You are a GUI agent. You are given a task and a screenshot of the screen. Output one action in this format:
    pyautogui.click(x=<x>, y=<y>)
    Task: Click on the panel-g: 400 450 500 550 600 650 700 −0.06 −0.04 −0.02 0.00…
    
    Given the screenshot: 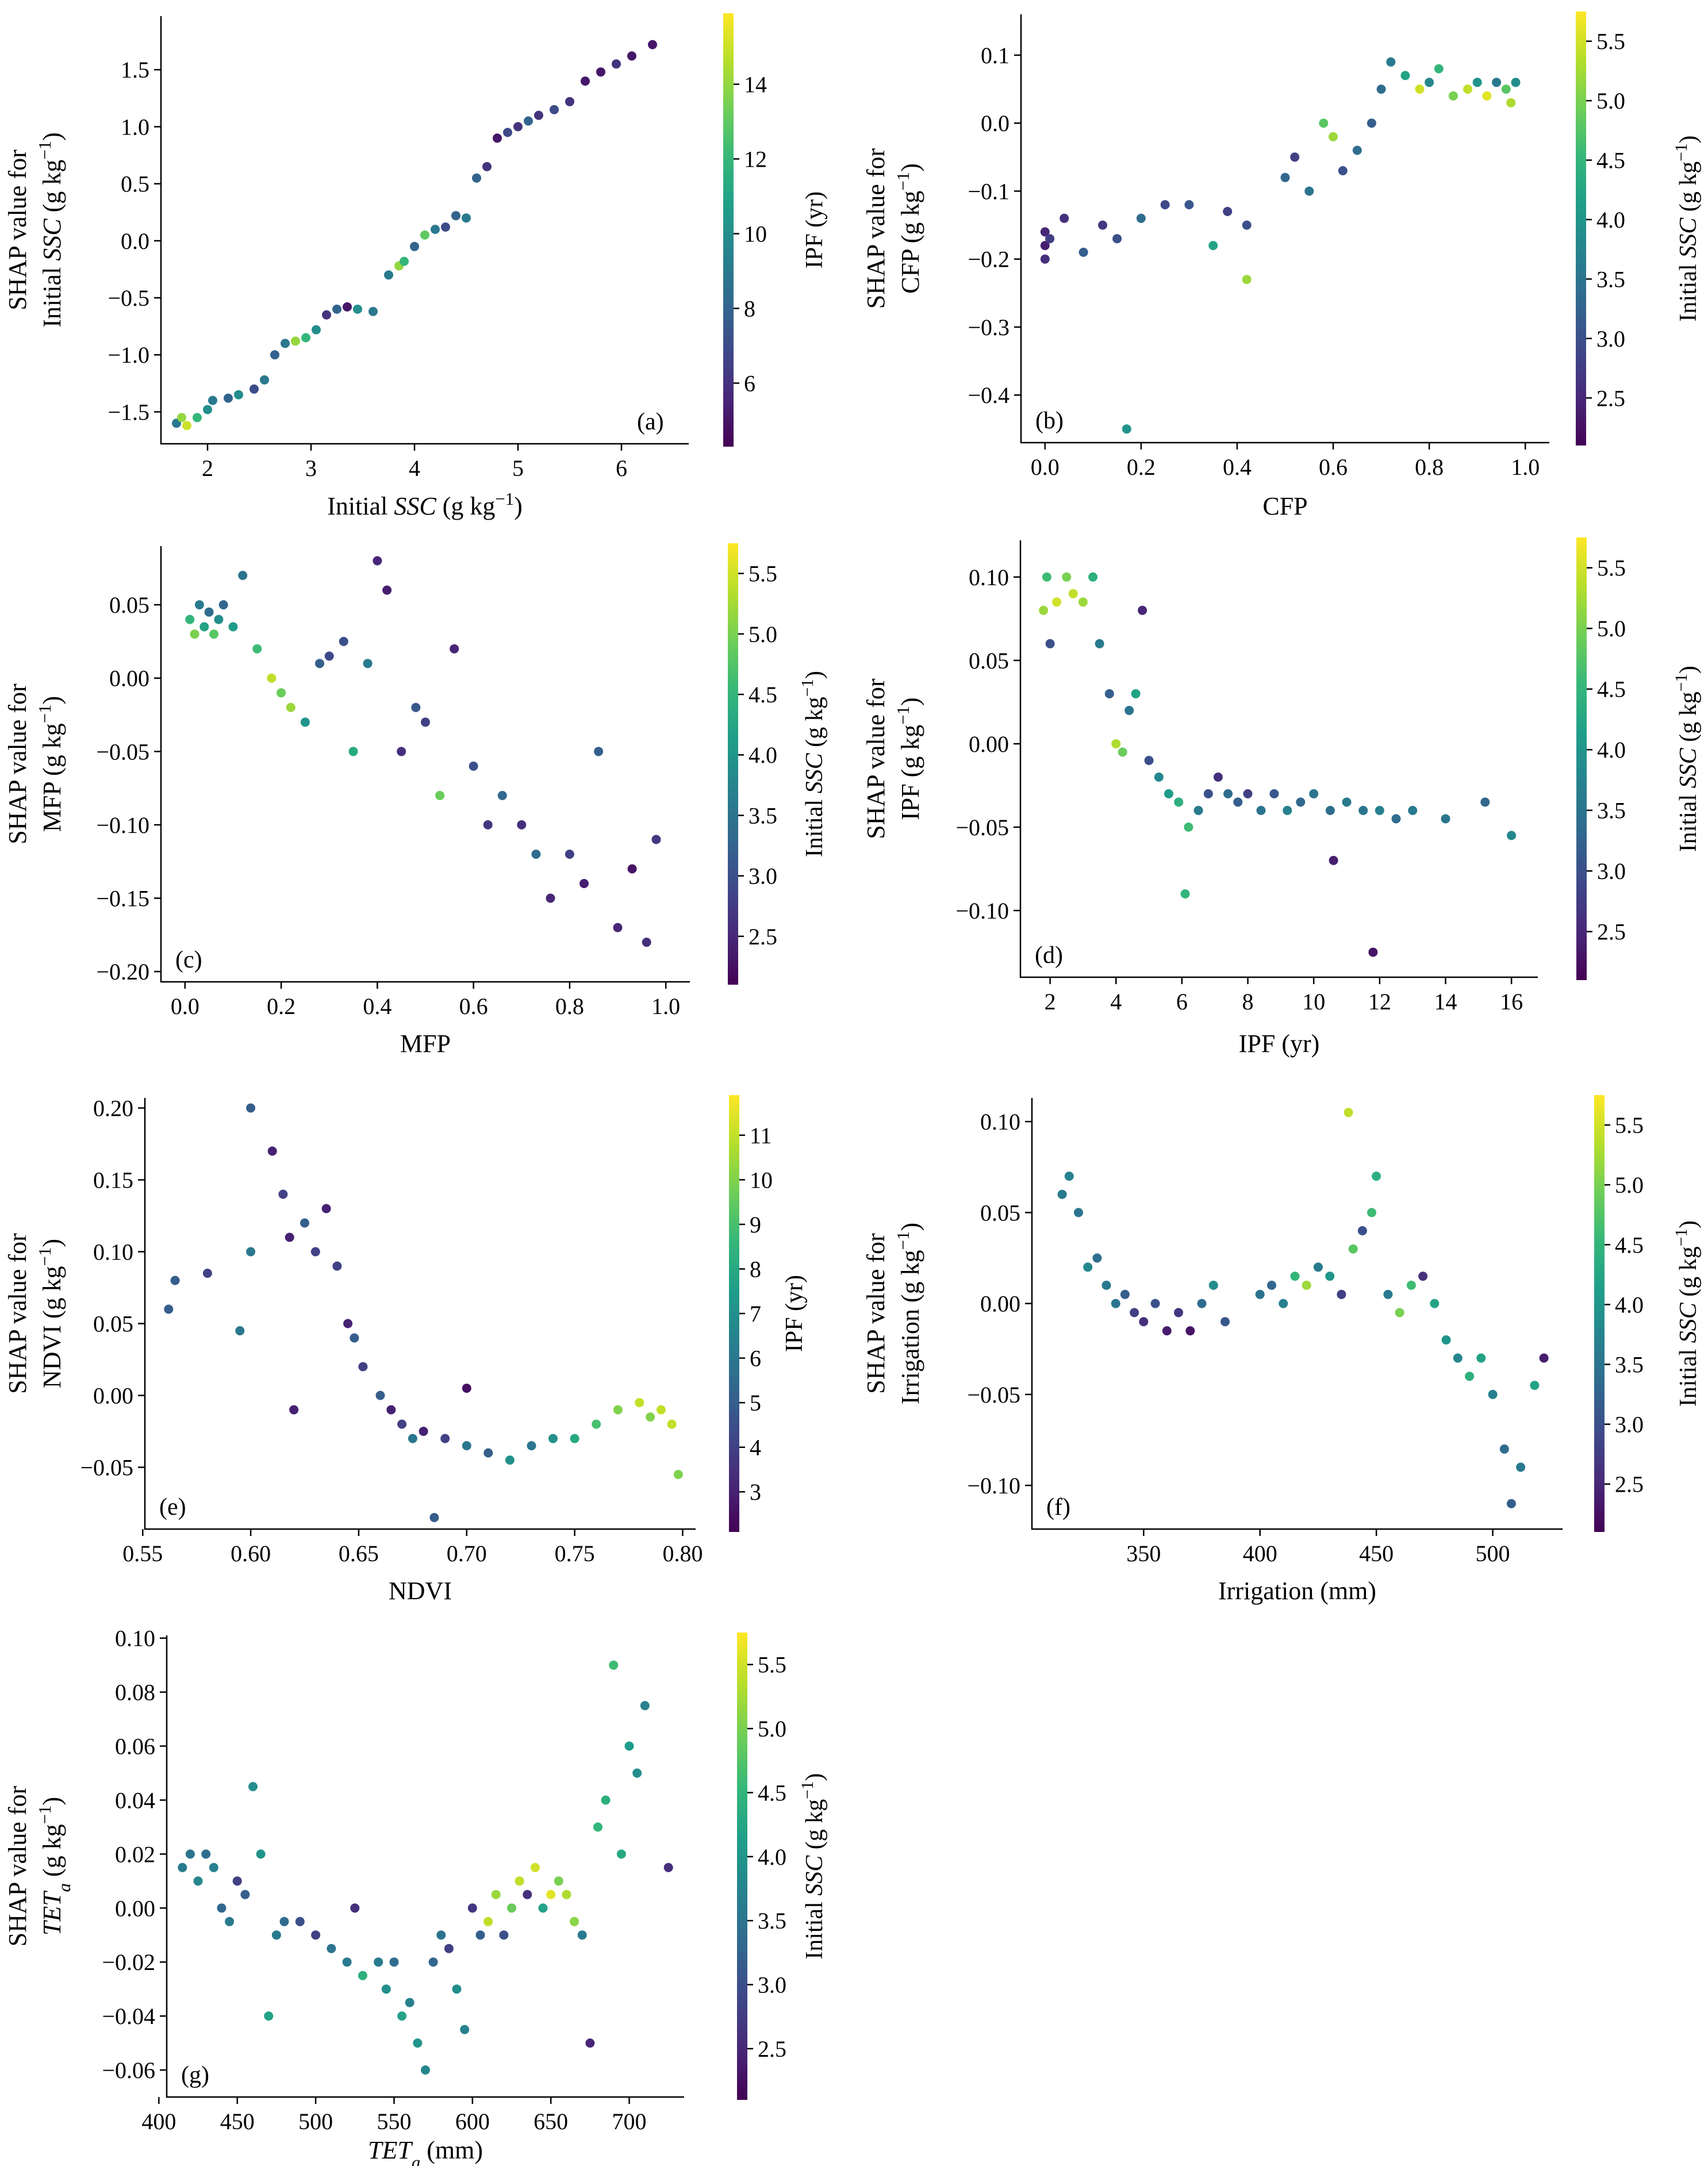 What is the action you would take?
    pyautogui.click(x=415, y=1896)
    